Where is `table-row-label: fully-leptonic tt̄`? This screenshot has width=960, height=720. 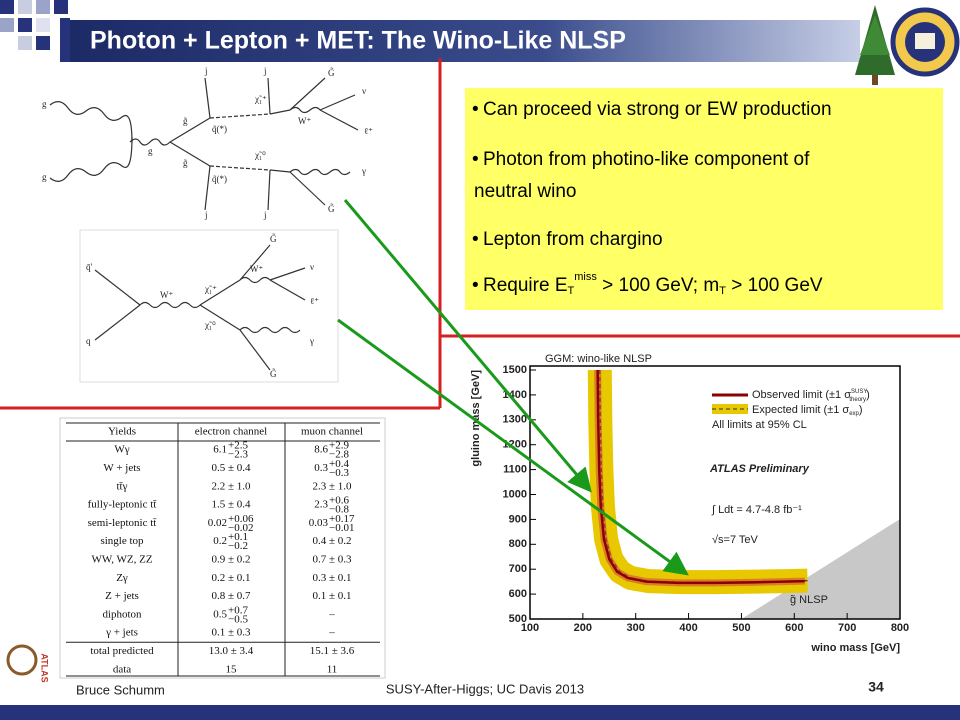
table-row-label: fully-leptonic tt̄ is located at coordinates (122, 505).